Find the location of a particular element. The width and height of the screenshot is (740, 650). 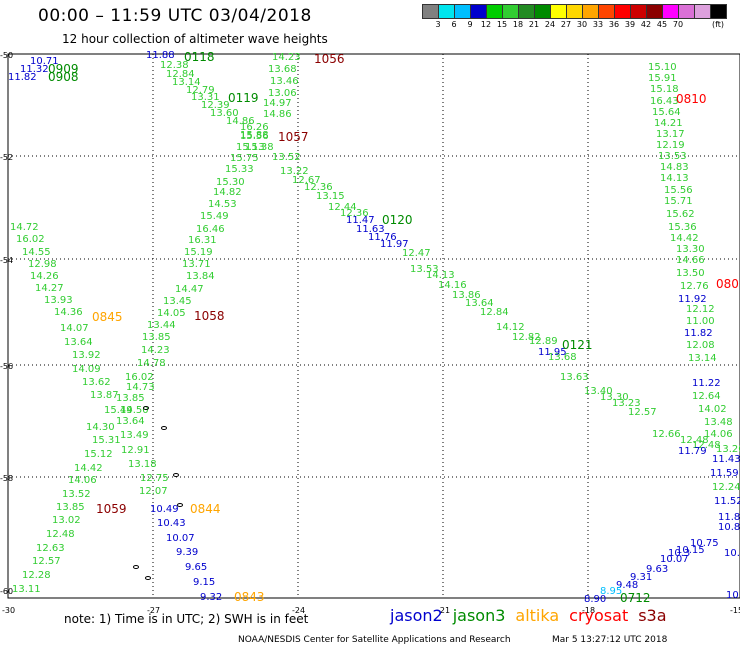

swh-value: 14.21 is located at coordinates (668, 123).